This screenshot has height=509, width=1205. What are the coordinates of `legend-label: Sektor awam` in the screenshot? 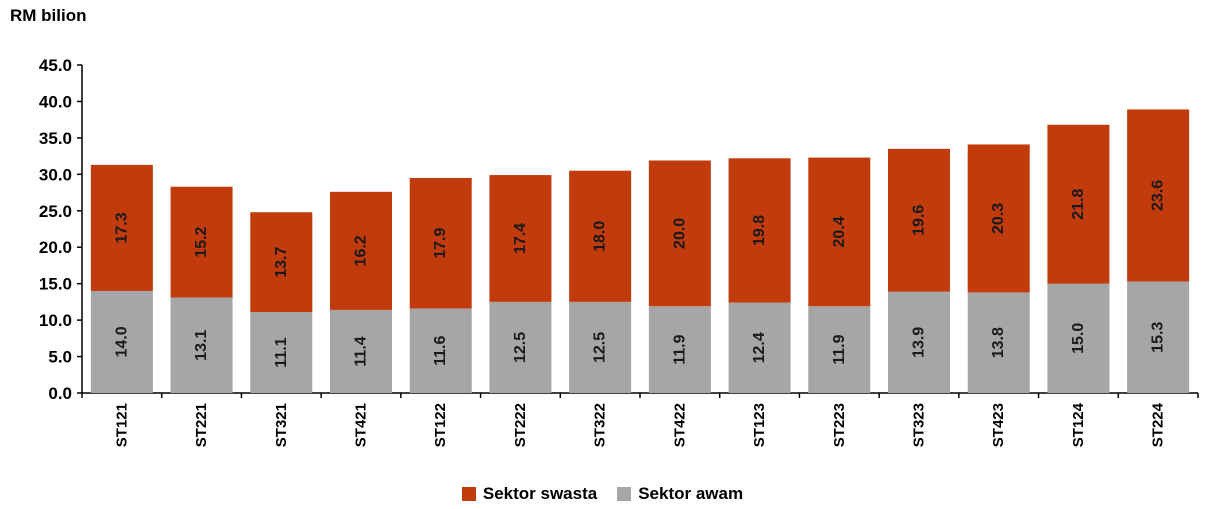 It's located at (691, 493).